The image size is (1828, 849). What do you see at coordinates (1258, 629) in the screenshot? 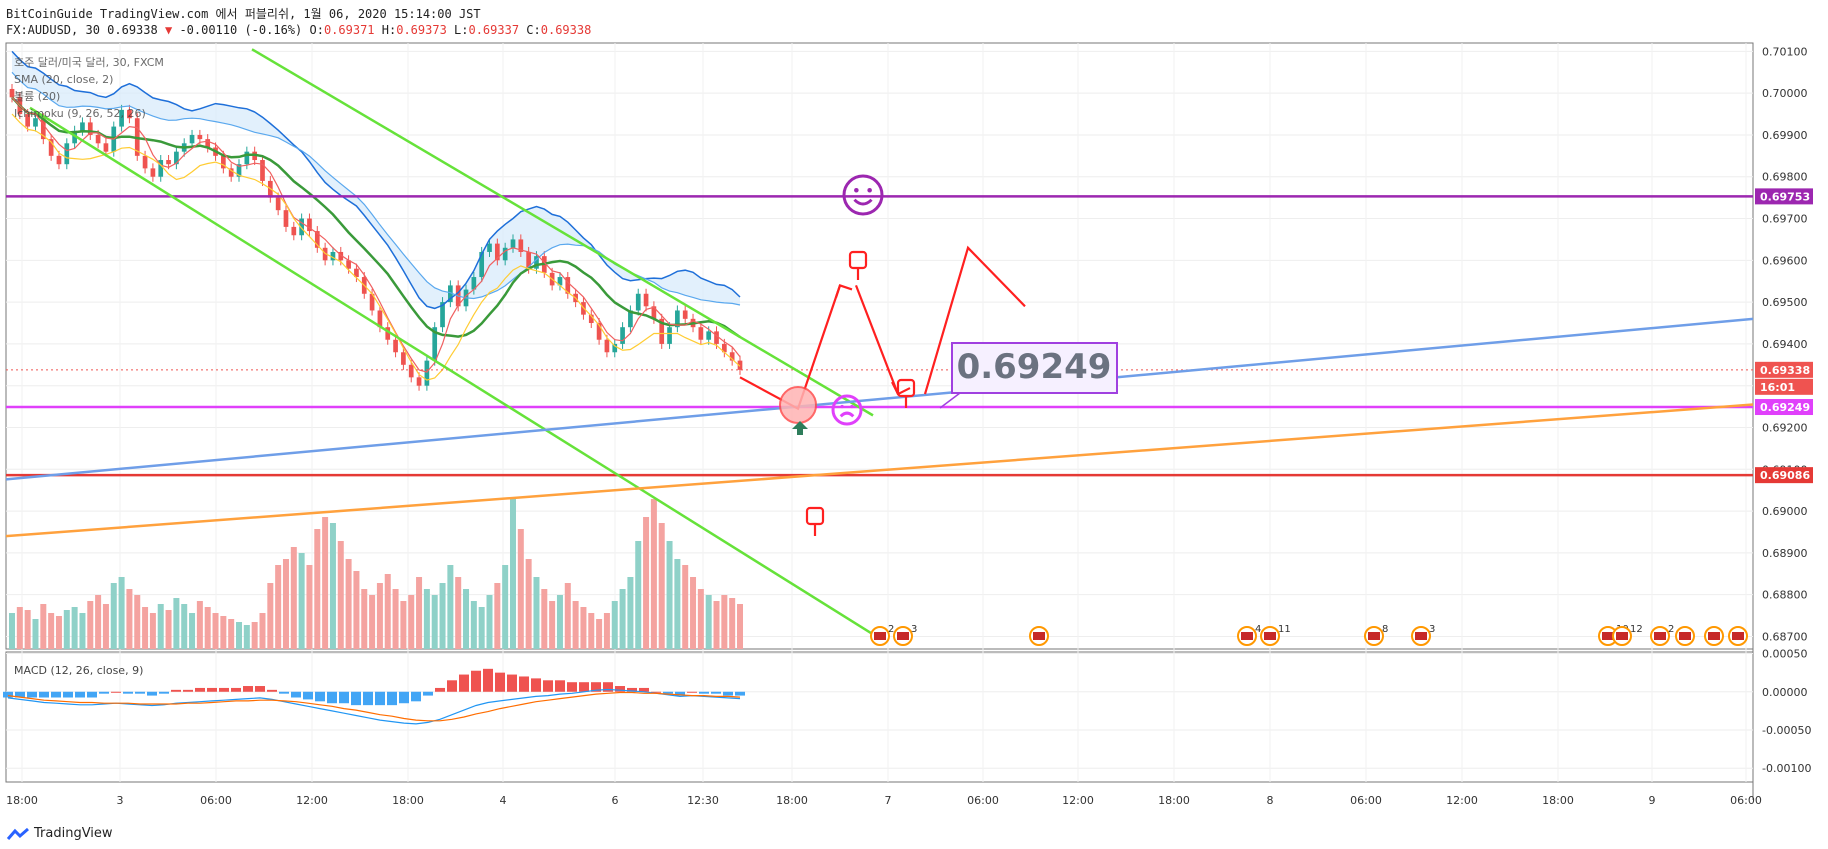
I see `event-count-label: 4` at bounding box center [1258, 629].